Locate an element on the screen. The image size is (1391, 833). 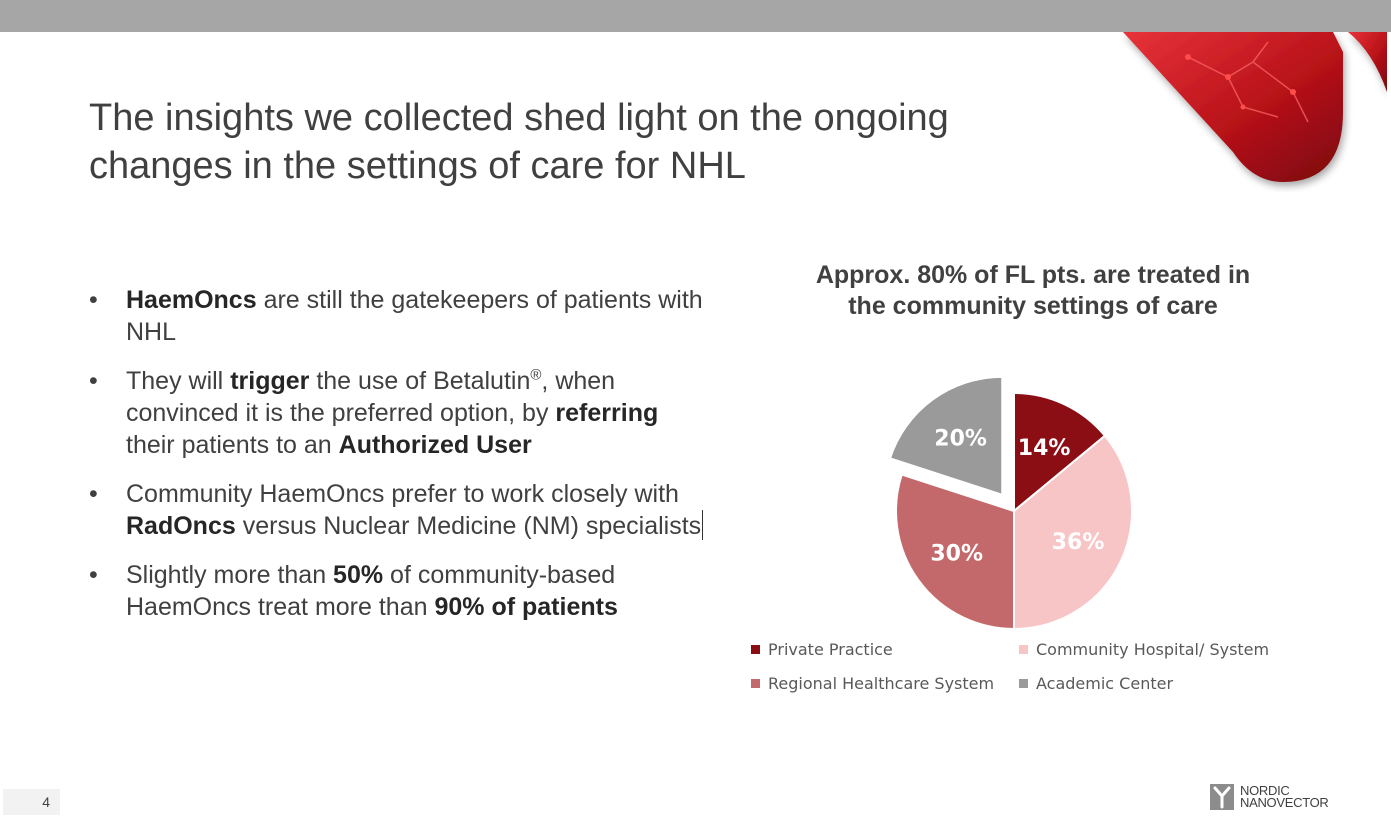
bullet-text-bold: HaemOncs is located at coordinates (191, 300).